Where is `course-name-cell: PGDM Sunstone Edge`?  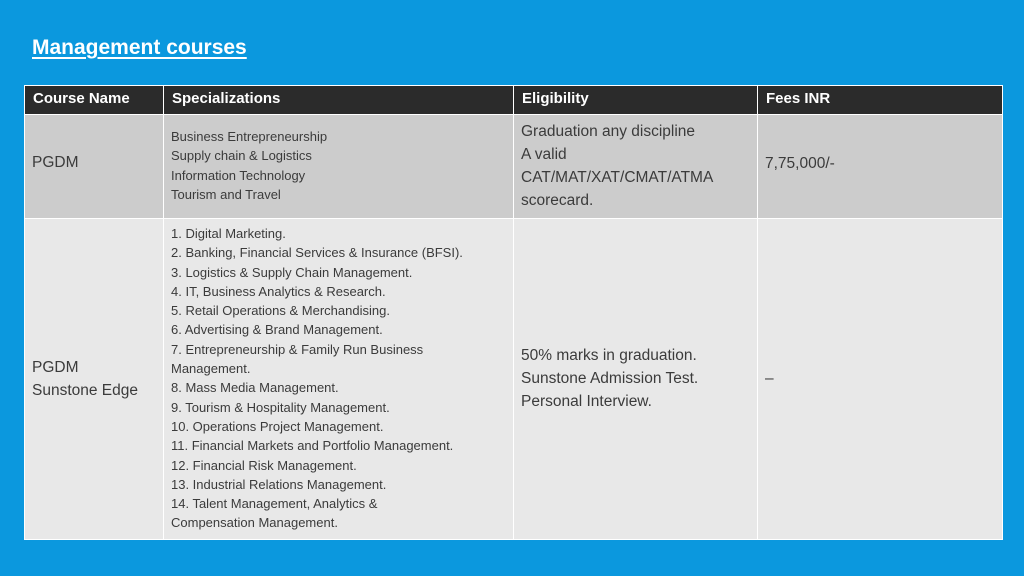
course-name-cell: PGDM Sunstone Edge is located at coordinates (94, 379).